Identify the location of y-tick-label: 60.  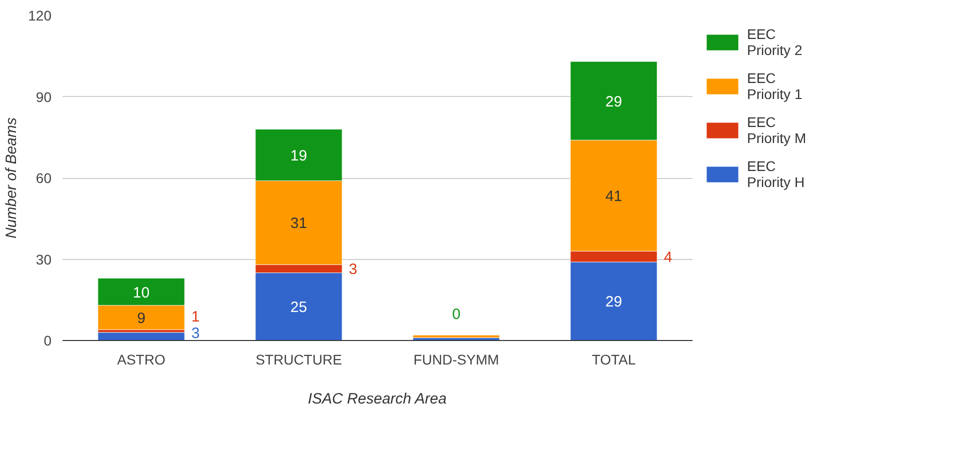
(44, 178).